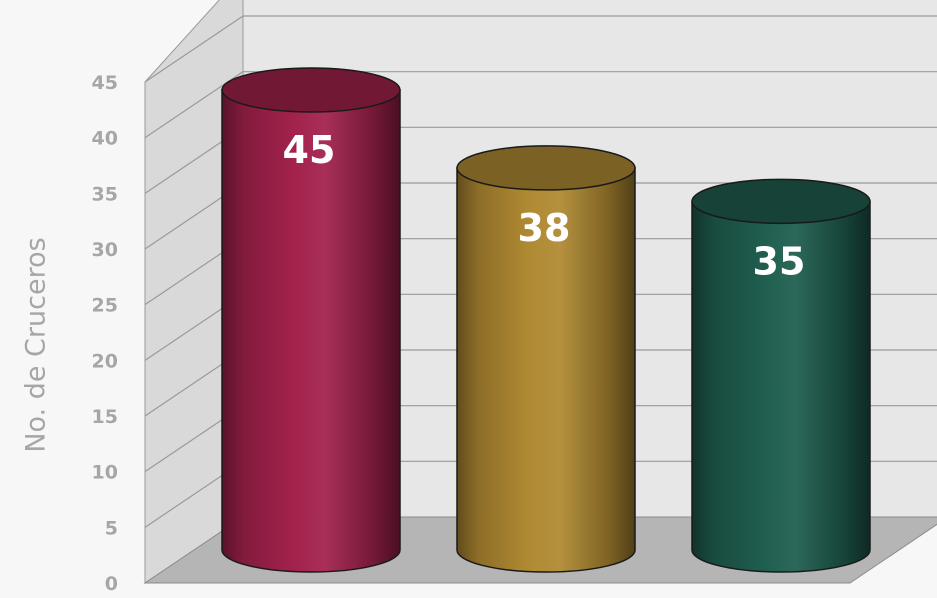 The height and width of the screenshot is (598, 937). Describe the element at coordinates (111, 584) in the screenshot. I see `y-tick-label: 0` at that location.